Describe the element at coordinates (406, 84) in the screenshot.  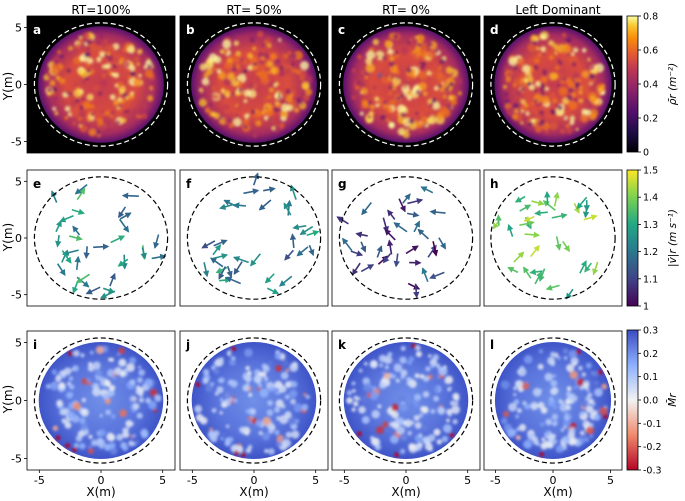
I see `panel-c: c` at that location.